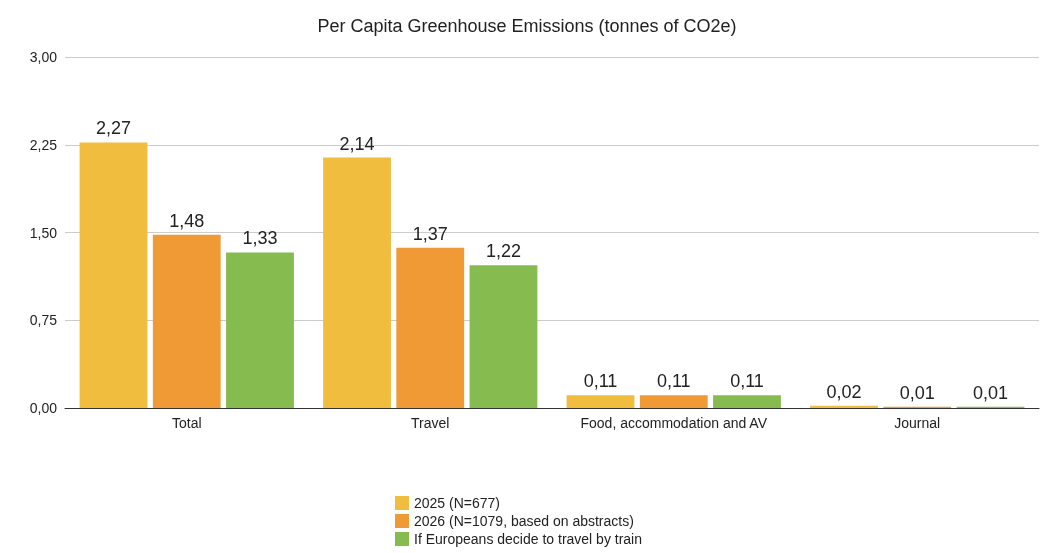 The width and height of the screenshot is (1054, 553). What do you see at coordinates (260, 238) in the screenshot?
I see `data-label: 1,33` at bounding box center [260, 238].